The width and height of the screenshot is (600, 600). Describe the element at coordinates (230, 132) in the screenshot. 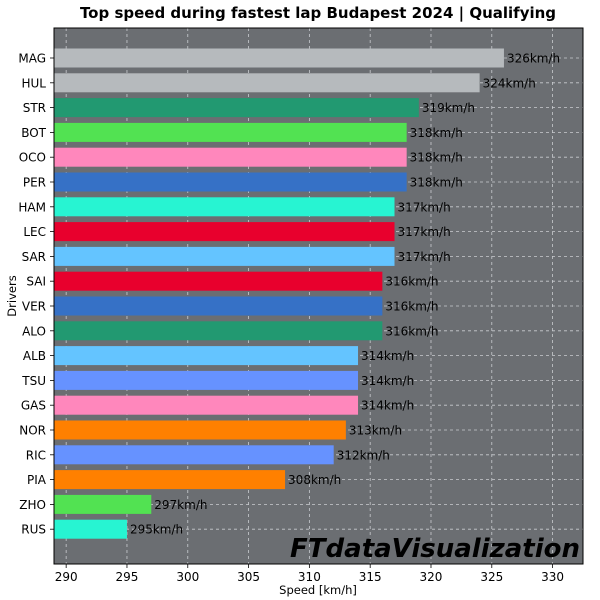

I see `bar-bot` at that location.